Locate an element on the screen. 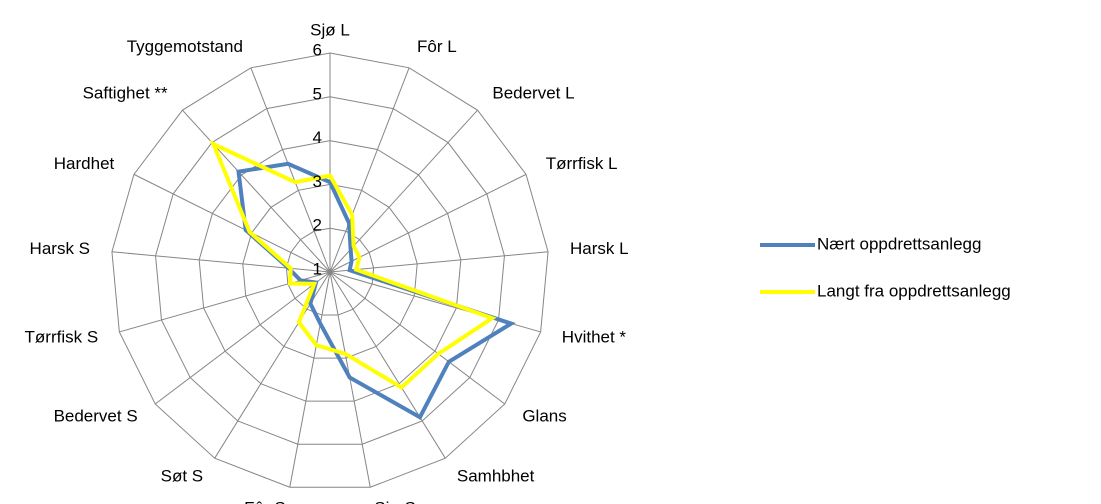  category-label: Tyggemotstand is located at coordinates (185, 46).